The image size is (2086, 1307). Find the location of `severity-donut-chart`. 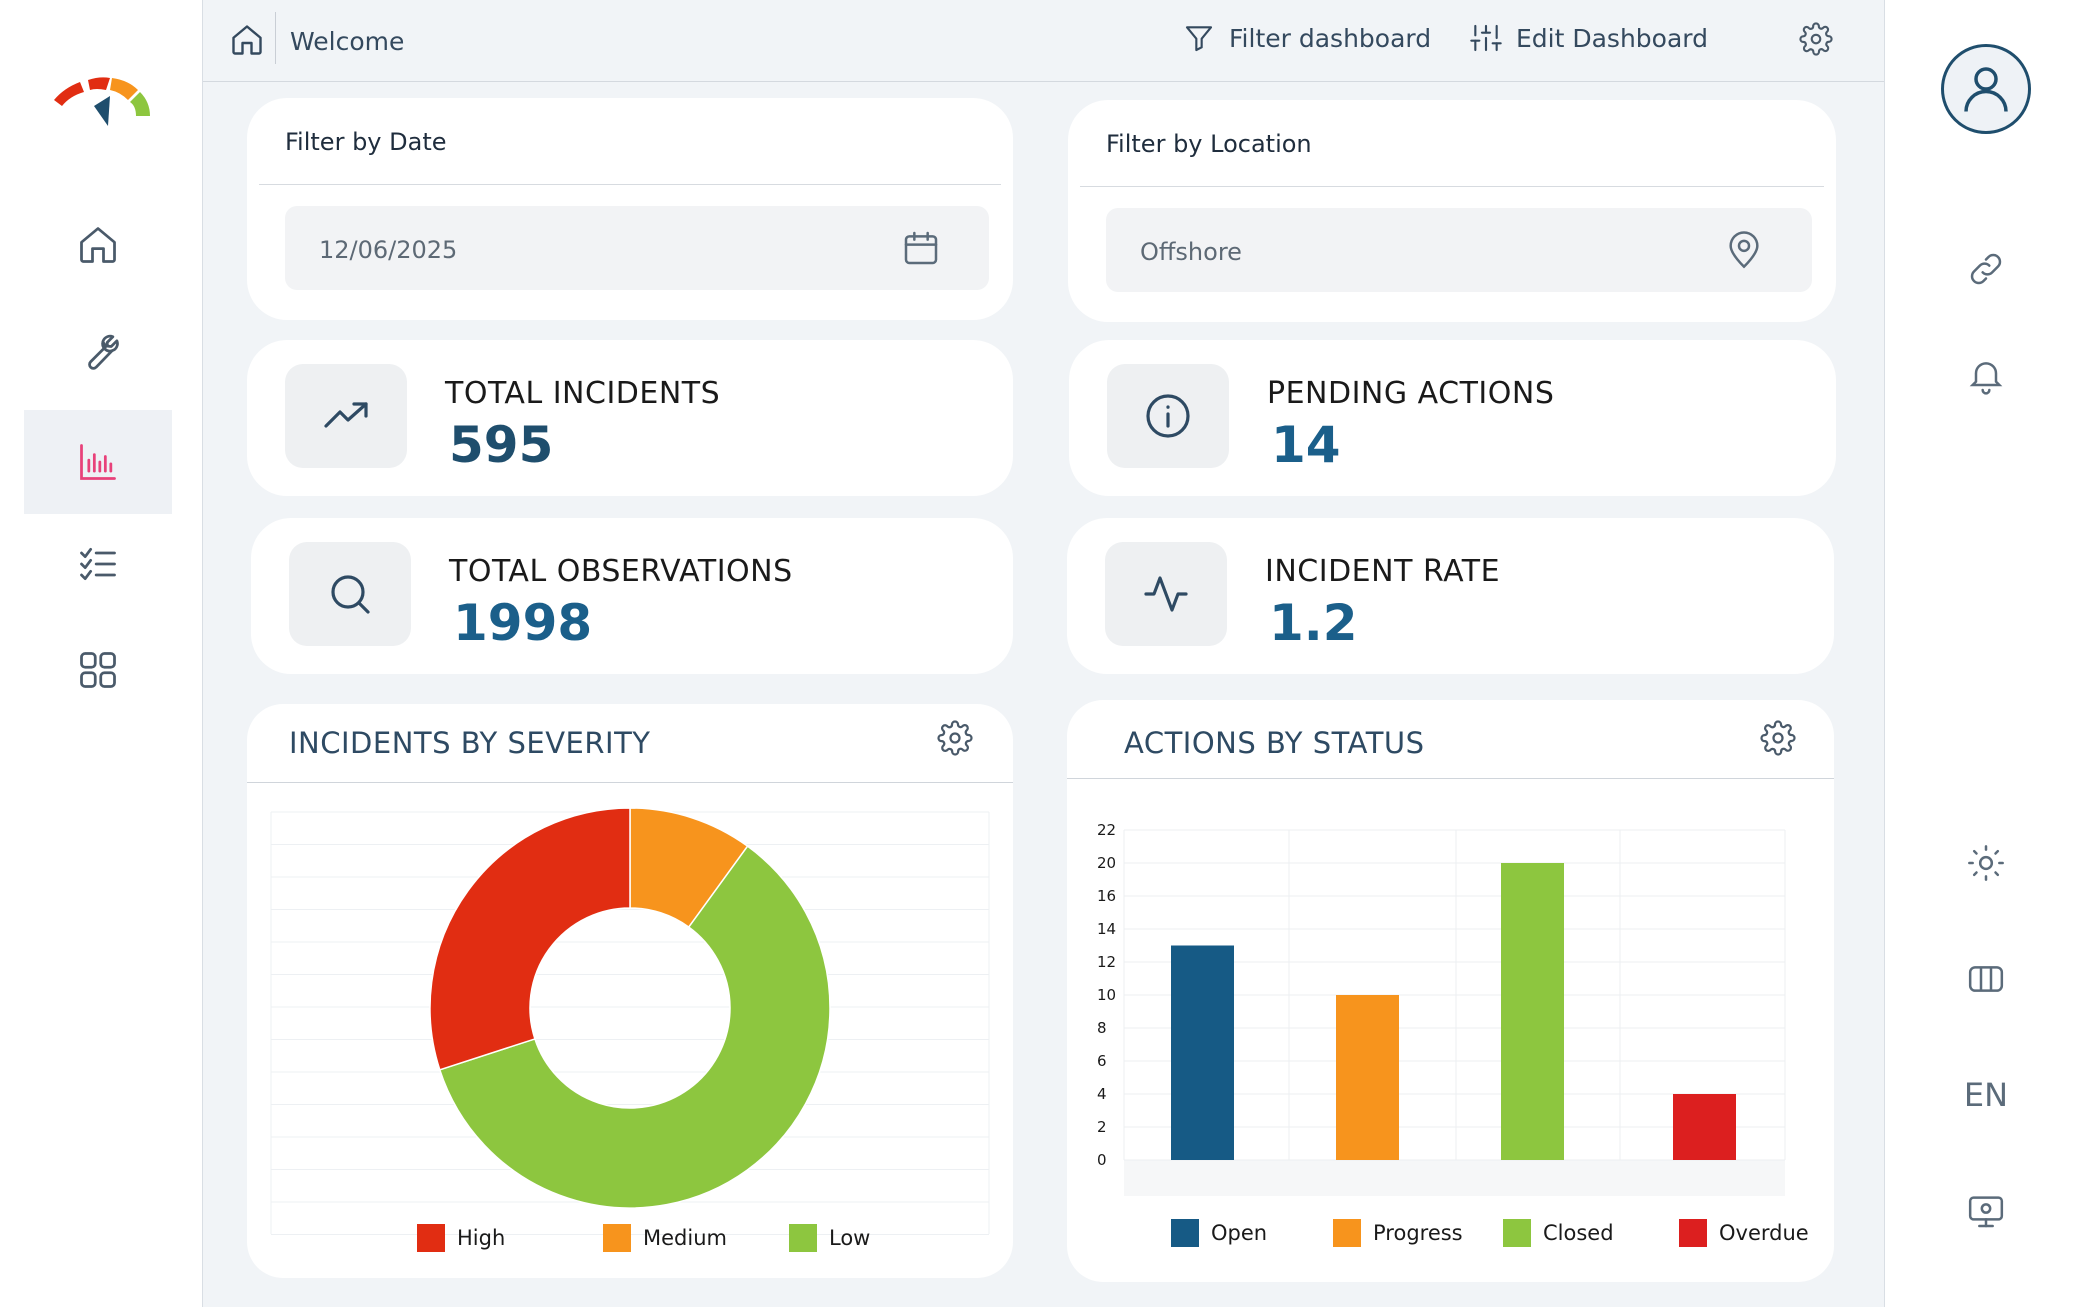

severity-donut-chart is located at coordinates (630, 1021).